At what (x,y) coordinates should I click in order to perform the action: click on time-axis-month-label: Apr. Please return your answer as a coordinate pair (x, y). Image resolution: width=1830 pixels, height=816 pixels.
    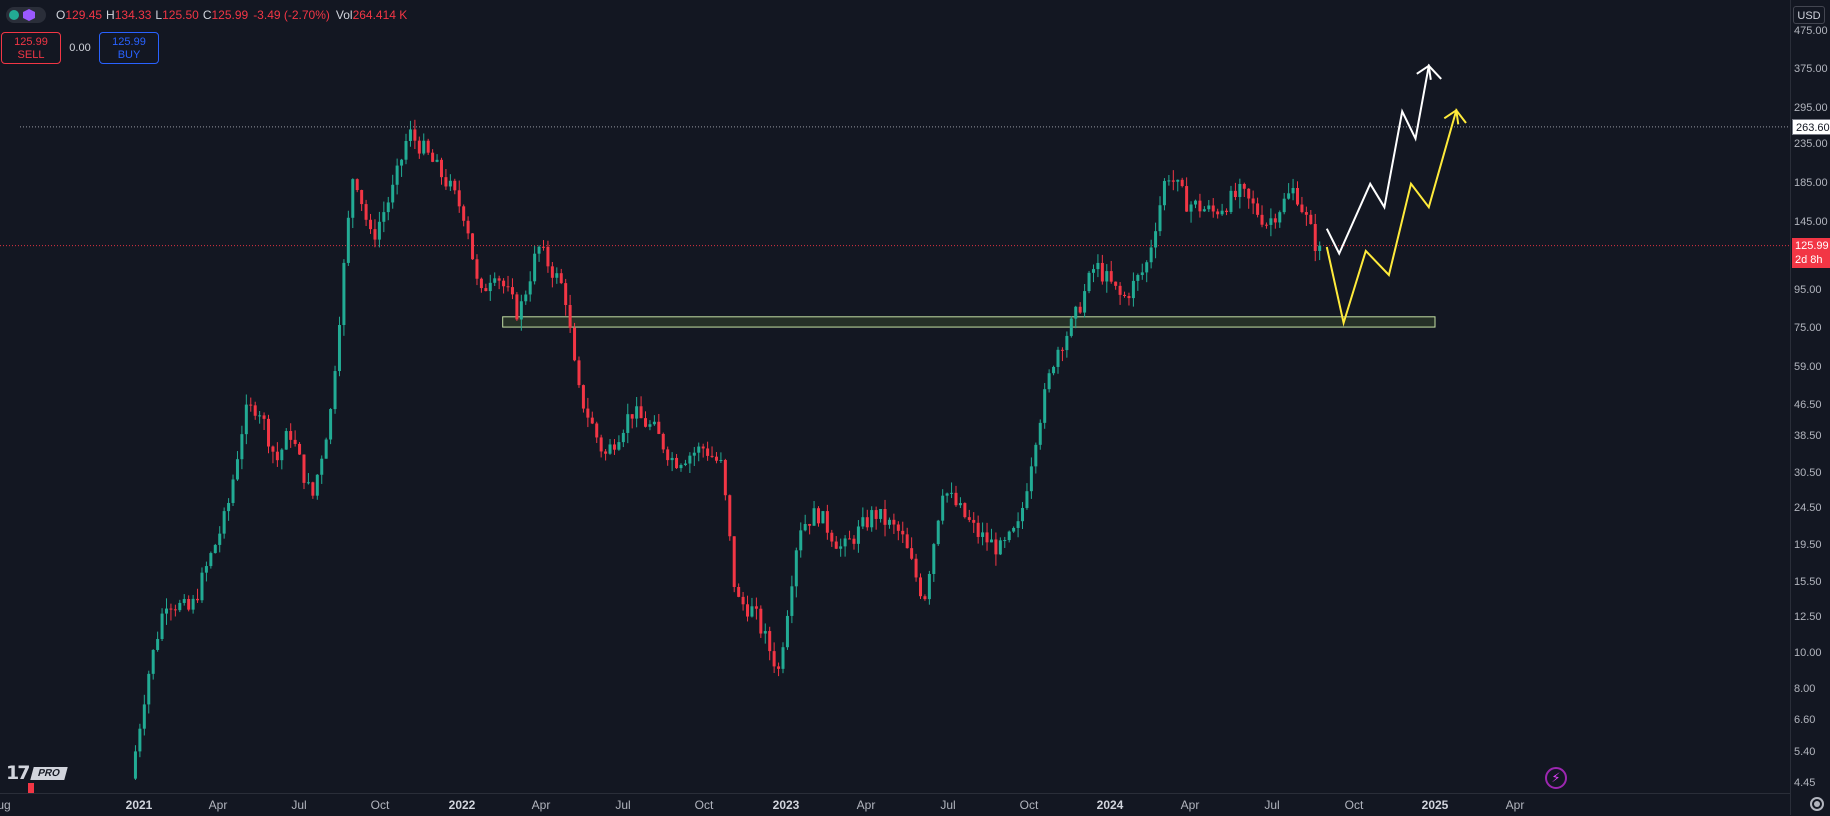
    Looking at the image, I should click on (1190, 805).